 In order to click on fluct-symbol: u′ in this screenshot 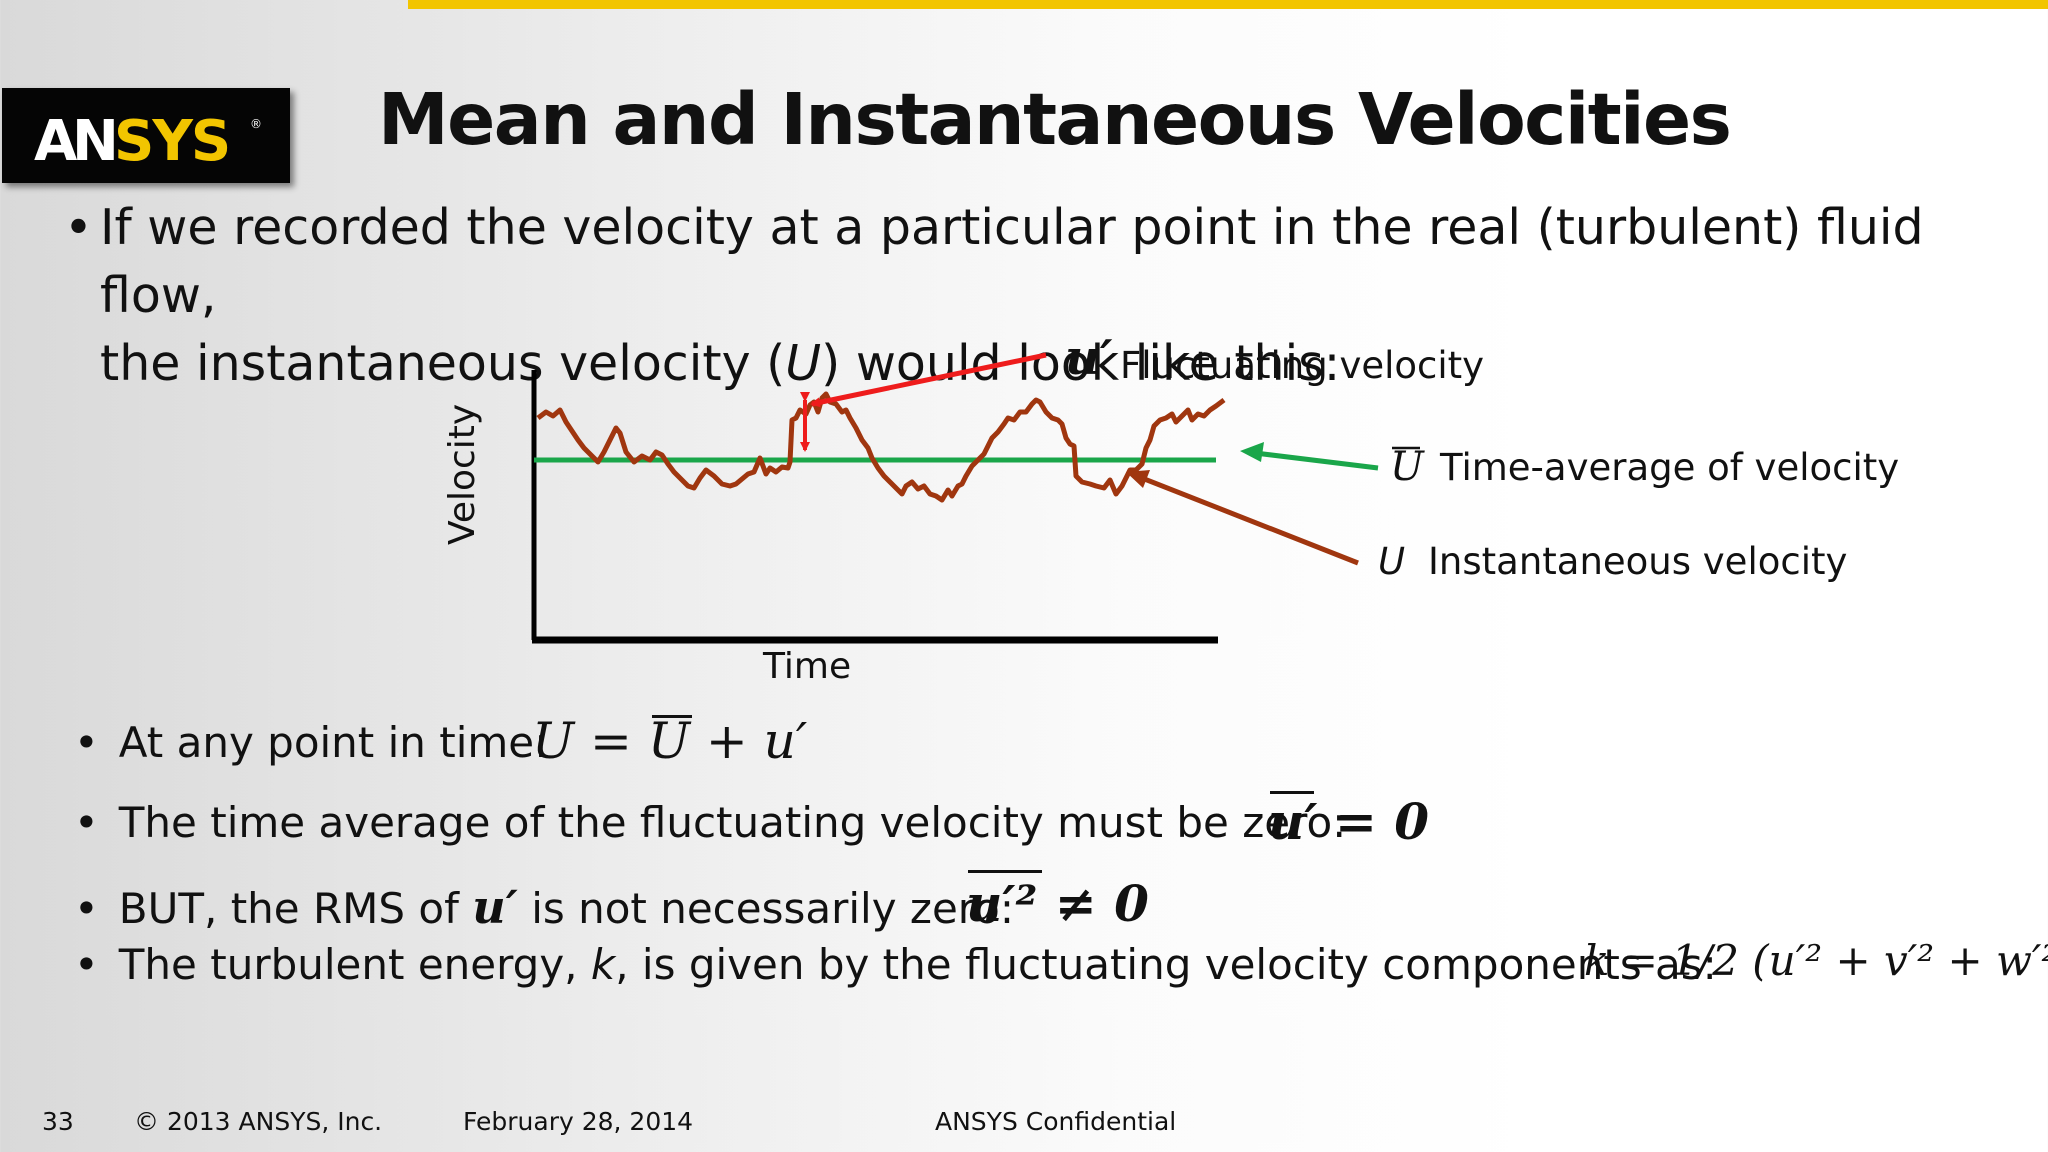, I will do `click(1089, 358)`.